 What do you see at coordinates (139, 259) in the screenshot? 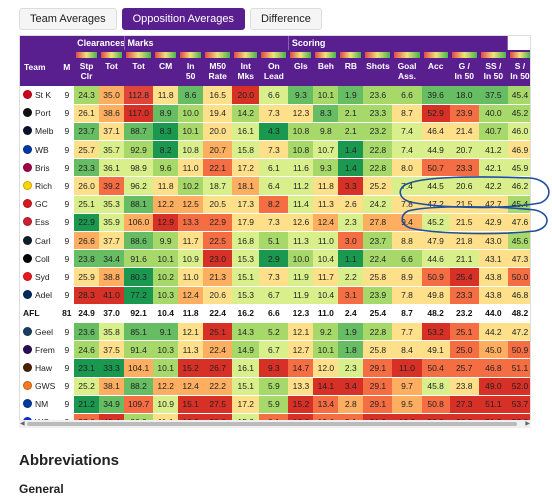
I see `stat-cell: 91.6` at bounding box center [139, 259].